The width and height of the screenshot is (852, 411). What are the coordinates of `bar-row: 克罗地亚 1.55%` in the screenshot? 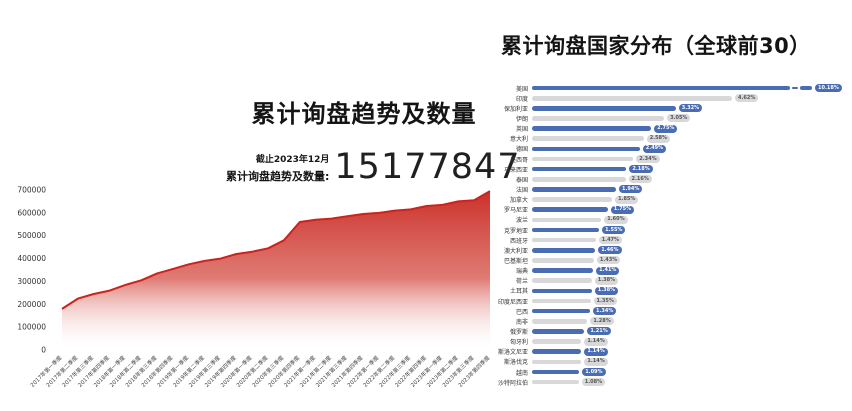 It's located at (668, 230).